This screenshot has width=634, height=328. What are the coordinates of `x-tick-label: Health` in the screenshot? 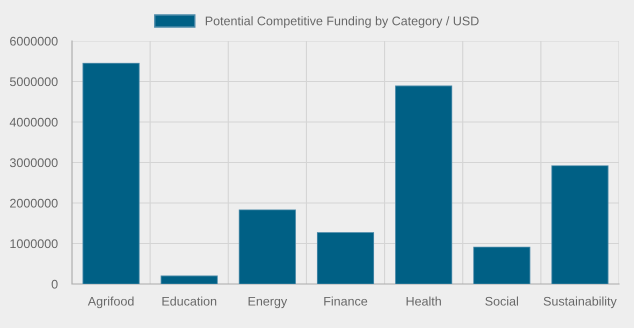 It's located at (423, 301).